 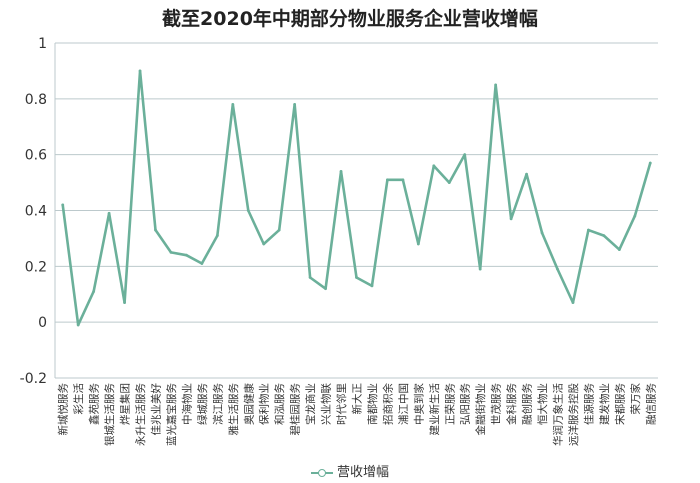 What do you see at coordinates (372, 404) in the screenshot?
I see `x-tick-label-20: 南都物业` at bounding box center [372, 404].